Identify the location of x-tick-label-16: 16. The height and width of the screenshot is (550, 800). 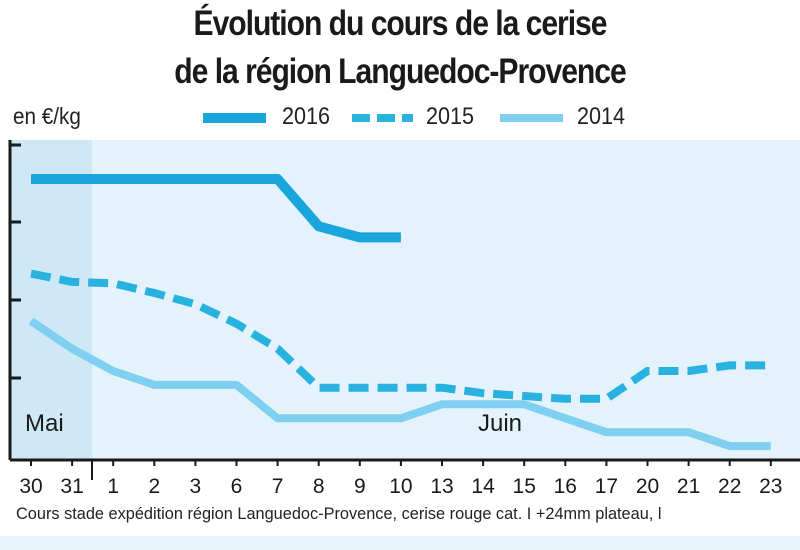
(565, 486).